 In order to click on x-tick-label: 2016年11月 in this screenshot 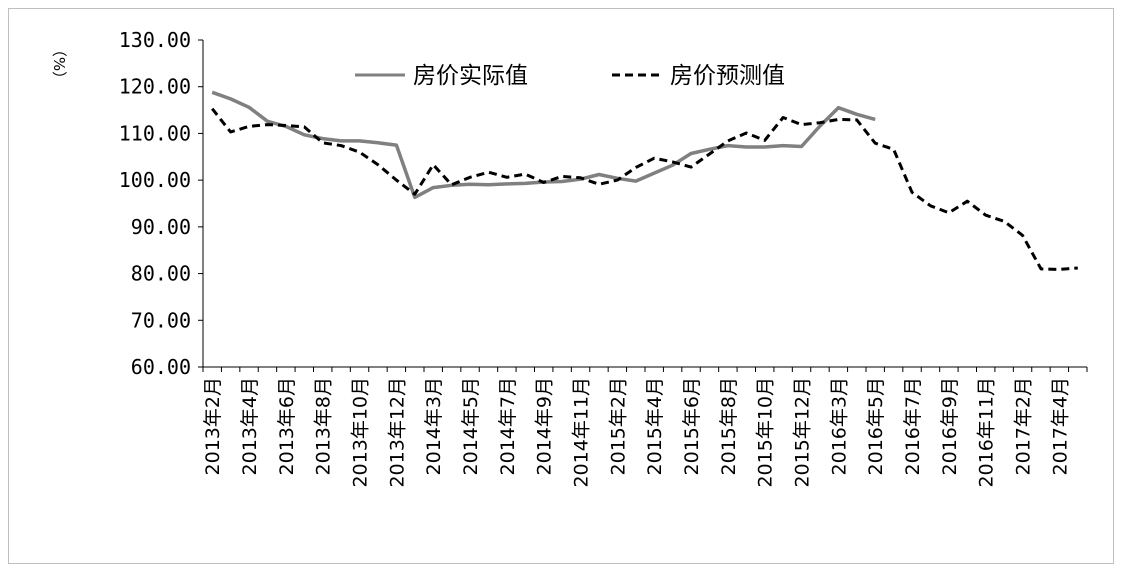, I will do `click(987, 432)`.